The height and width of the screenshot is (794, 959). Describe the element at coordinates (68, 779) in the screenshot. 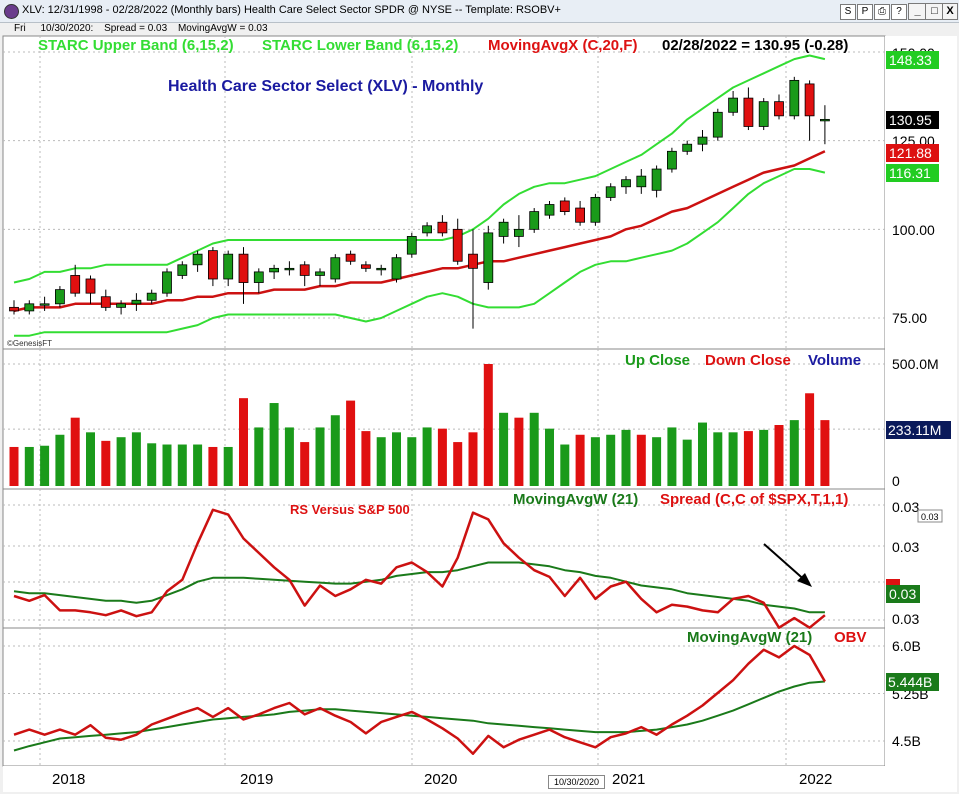

I see `x-label-2018: 2018` at that location.